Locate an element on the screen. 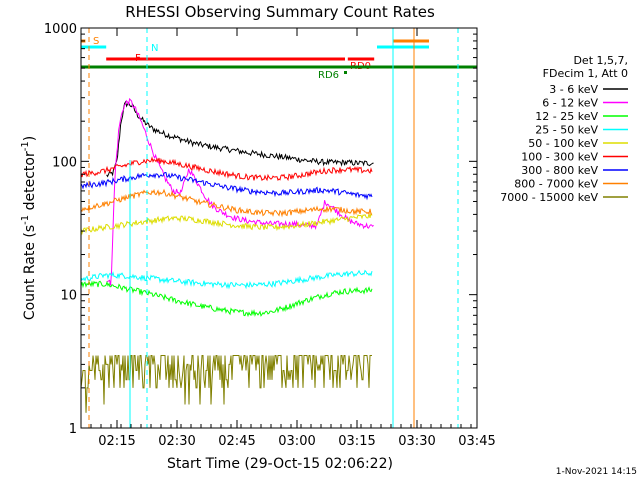 This screenshot has width=640, height=480. y-axis-label: Count Rate (s-1 detector-1) is located at coordinates (29, 228).